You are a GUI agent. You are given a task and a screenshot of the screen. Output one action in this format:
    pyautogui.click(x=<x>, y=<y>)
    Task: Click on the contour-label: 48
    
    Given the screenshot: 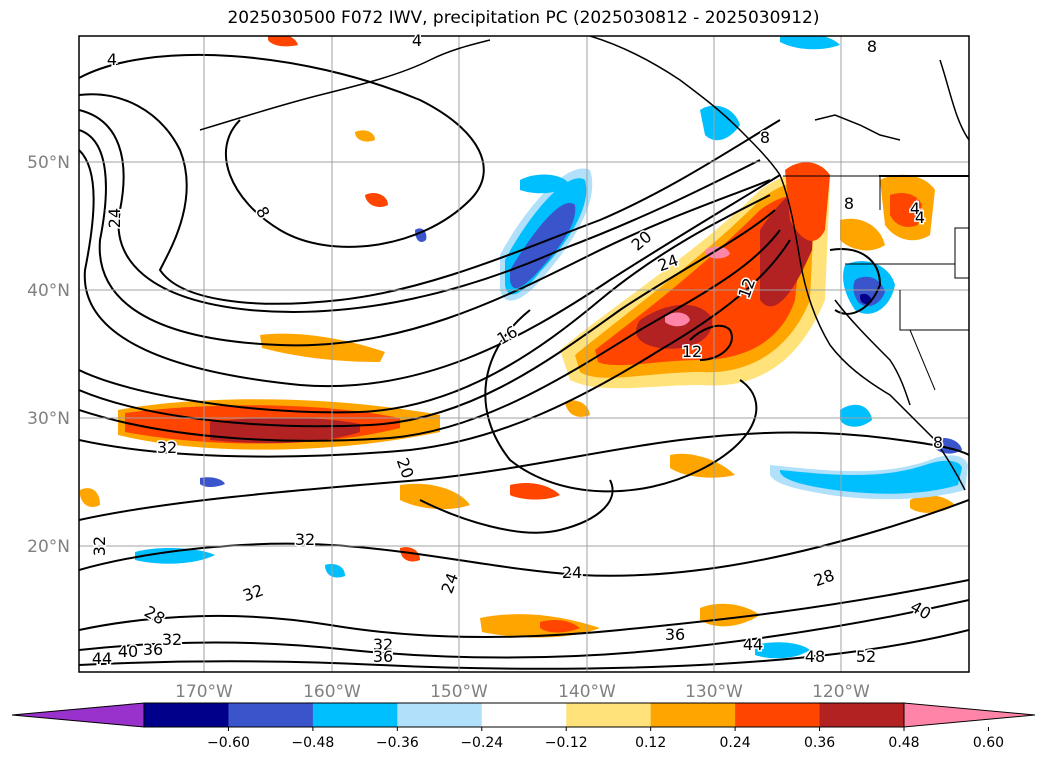 What is the action you would take?
    pyautogui.click(x=815, y=656)
    